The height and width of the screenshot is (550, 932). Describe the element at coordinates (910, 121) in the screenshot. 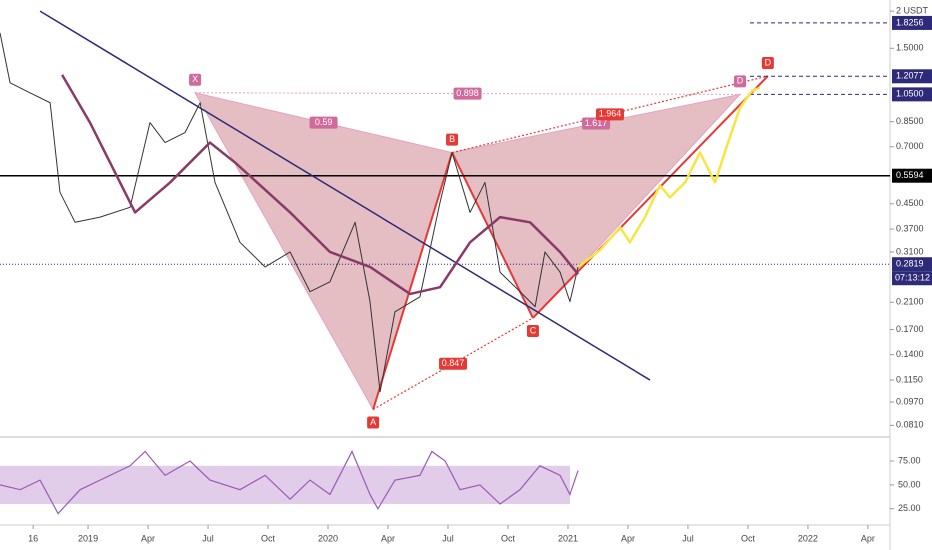

I see `y-tick-label: 0.8500` at that location.